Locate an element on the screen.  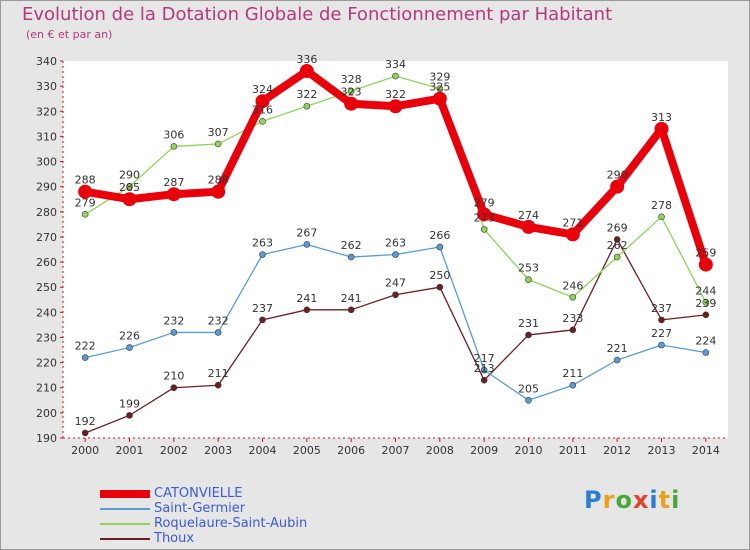
data-label: 246 is located at coordinates (572, 285).